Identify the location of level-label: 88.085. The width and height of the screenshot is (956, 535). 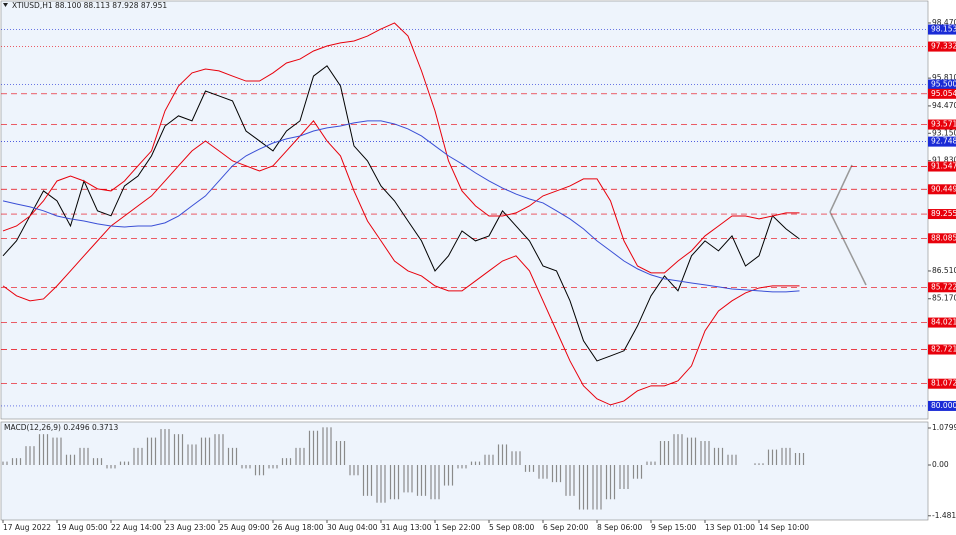
(943, 237).